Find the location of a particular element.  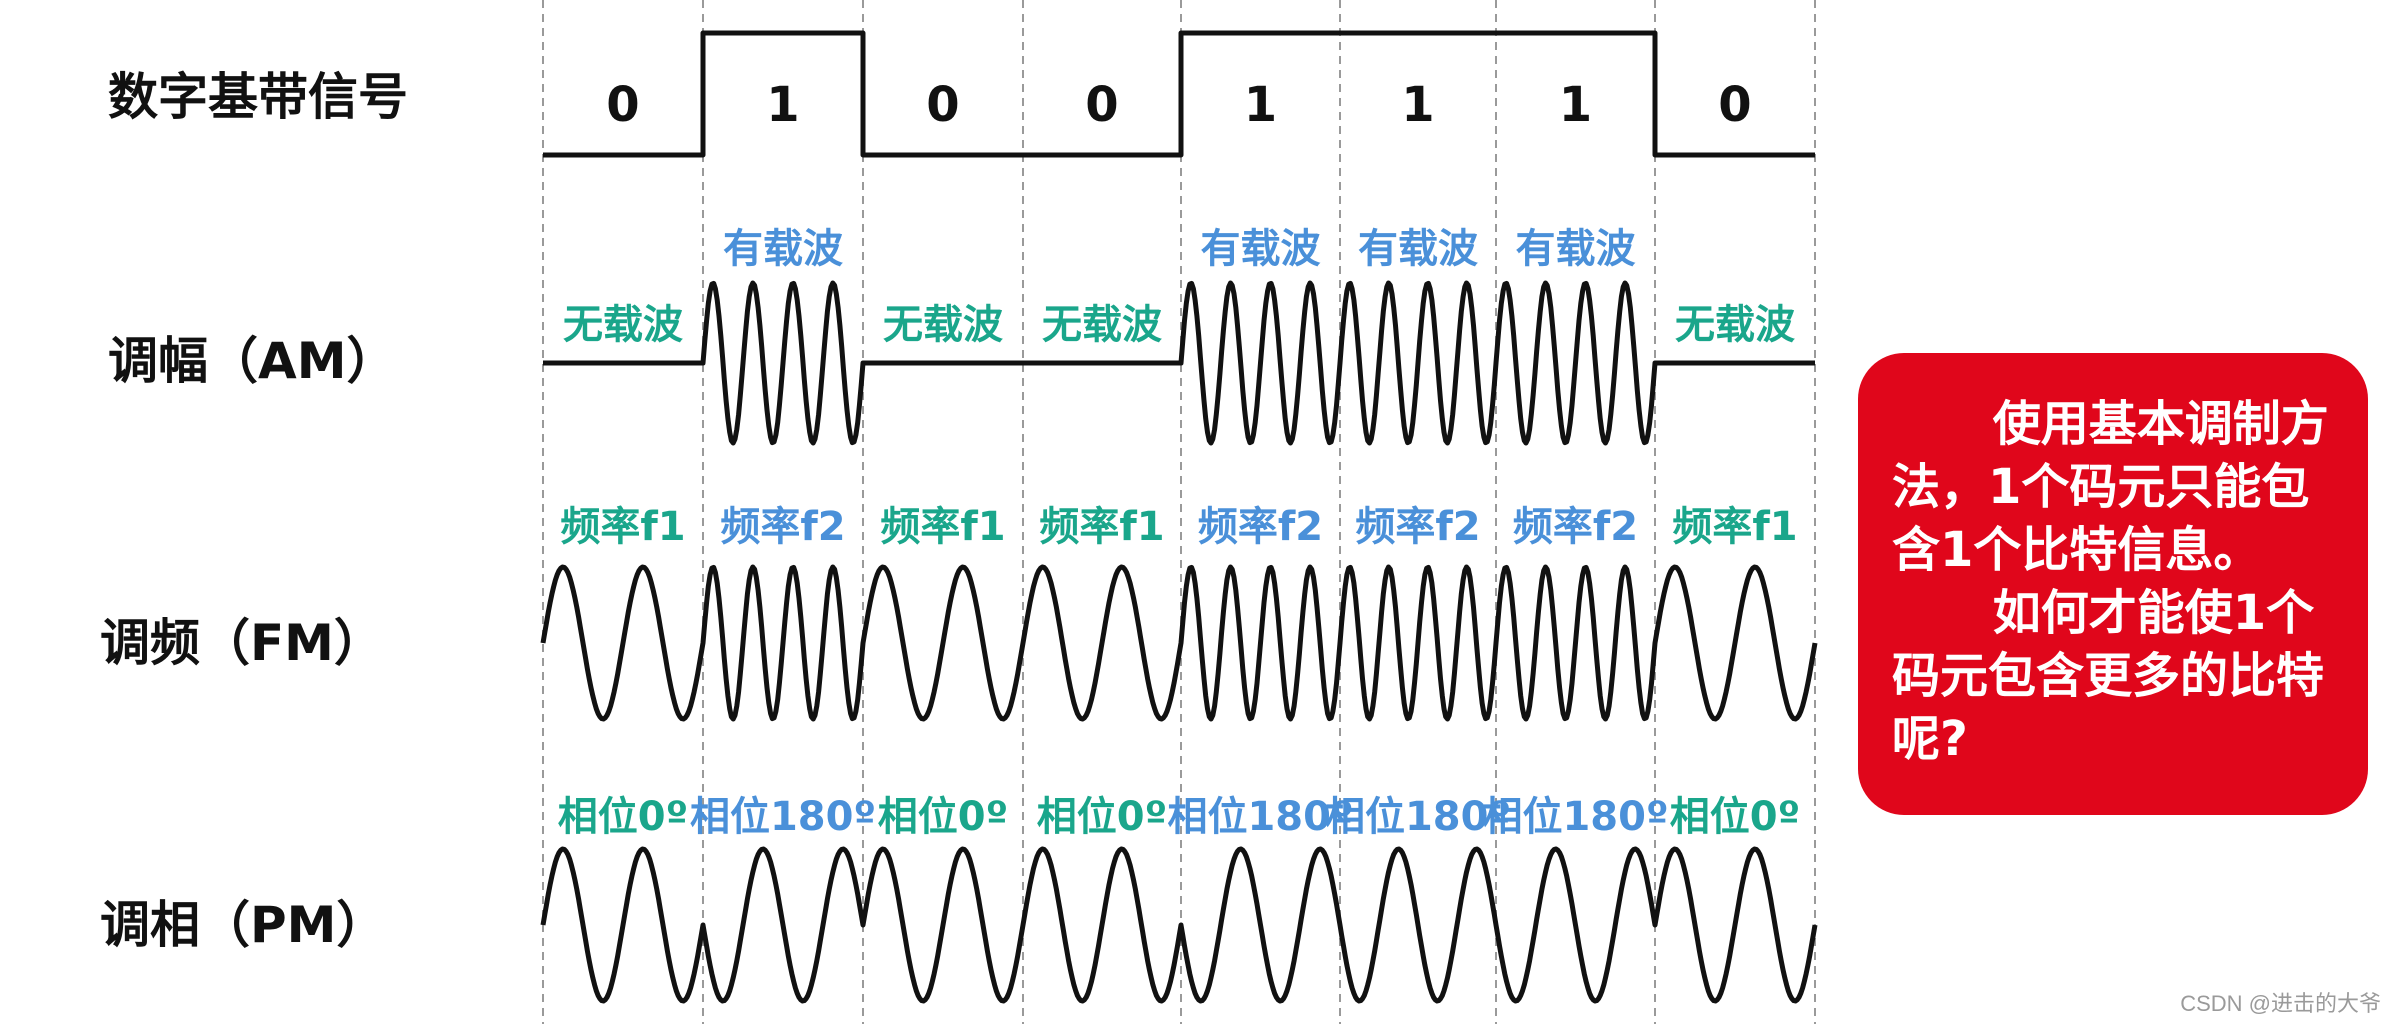

row-label-fm: 调频（FM） is located at coordinates (242, 643).